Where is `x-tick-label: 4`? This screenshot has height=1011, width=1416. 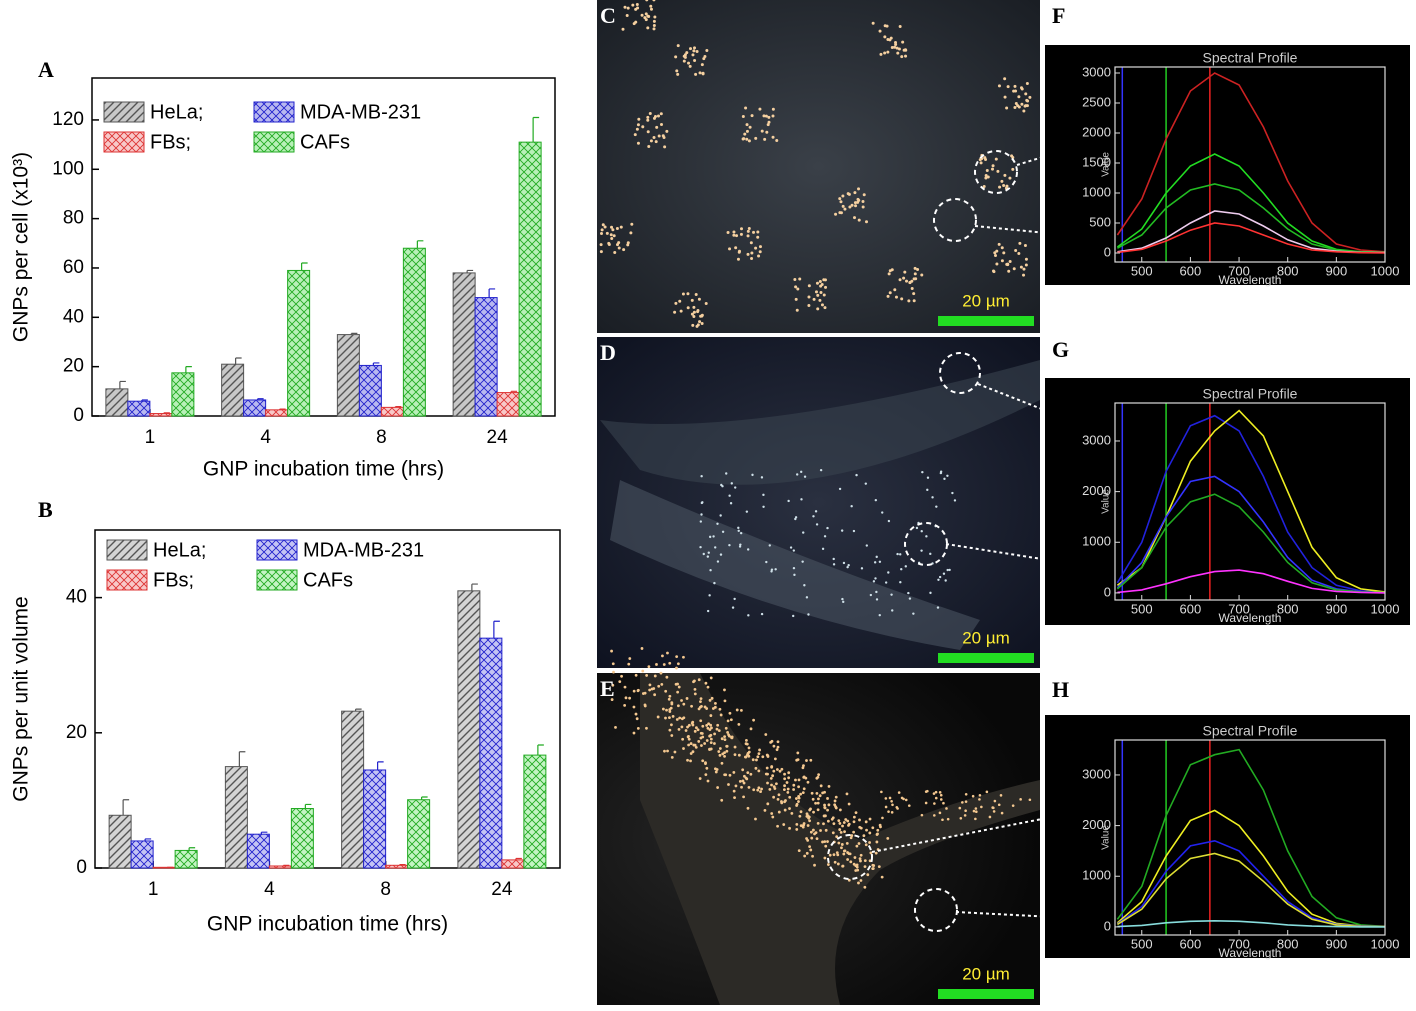 x-tick-label: 4 is located at coordinates (265, 437).